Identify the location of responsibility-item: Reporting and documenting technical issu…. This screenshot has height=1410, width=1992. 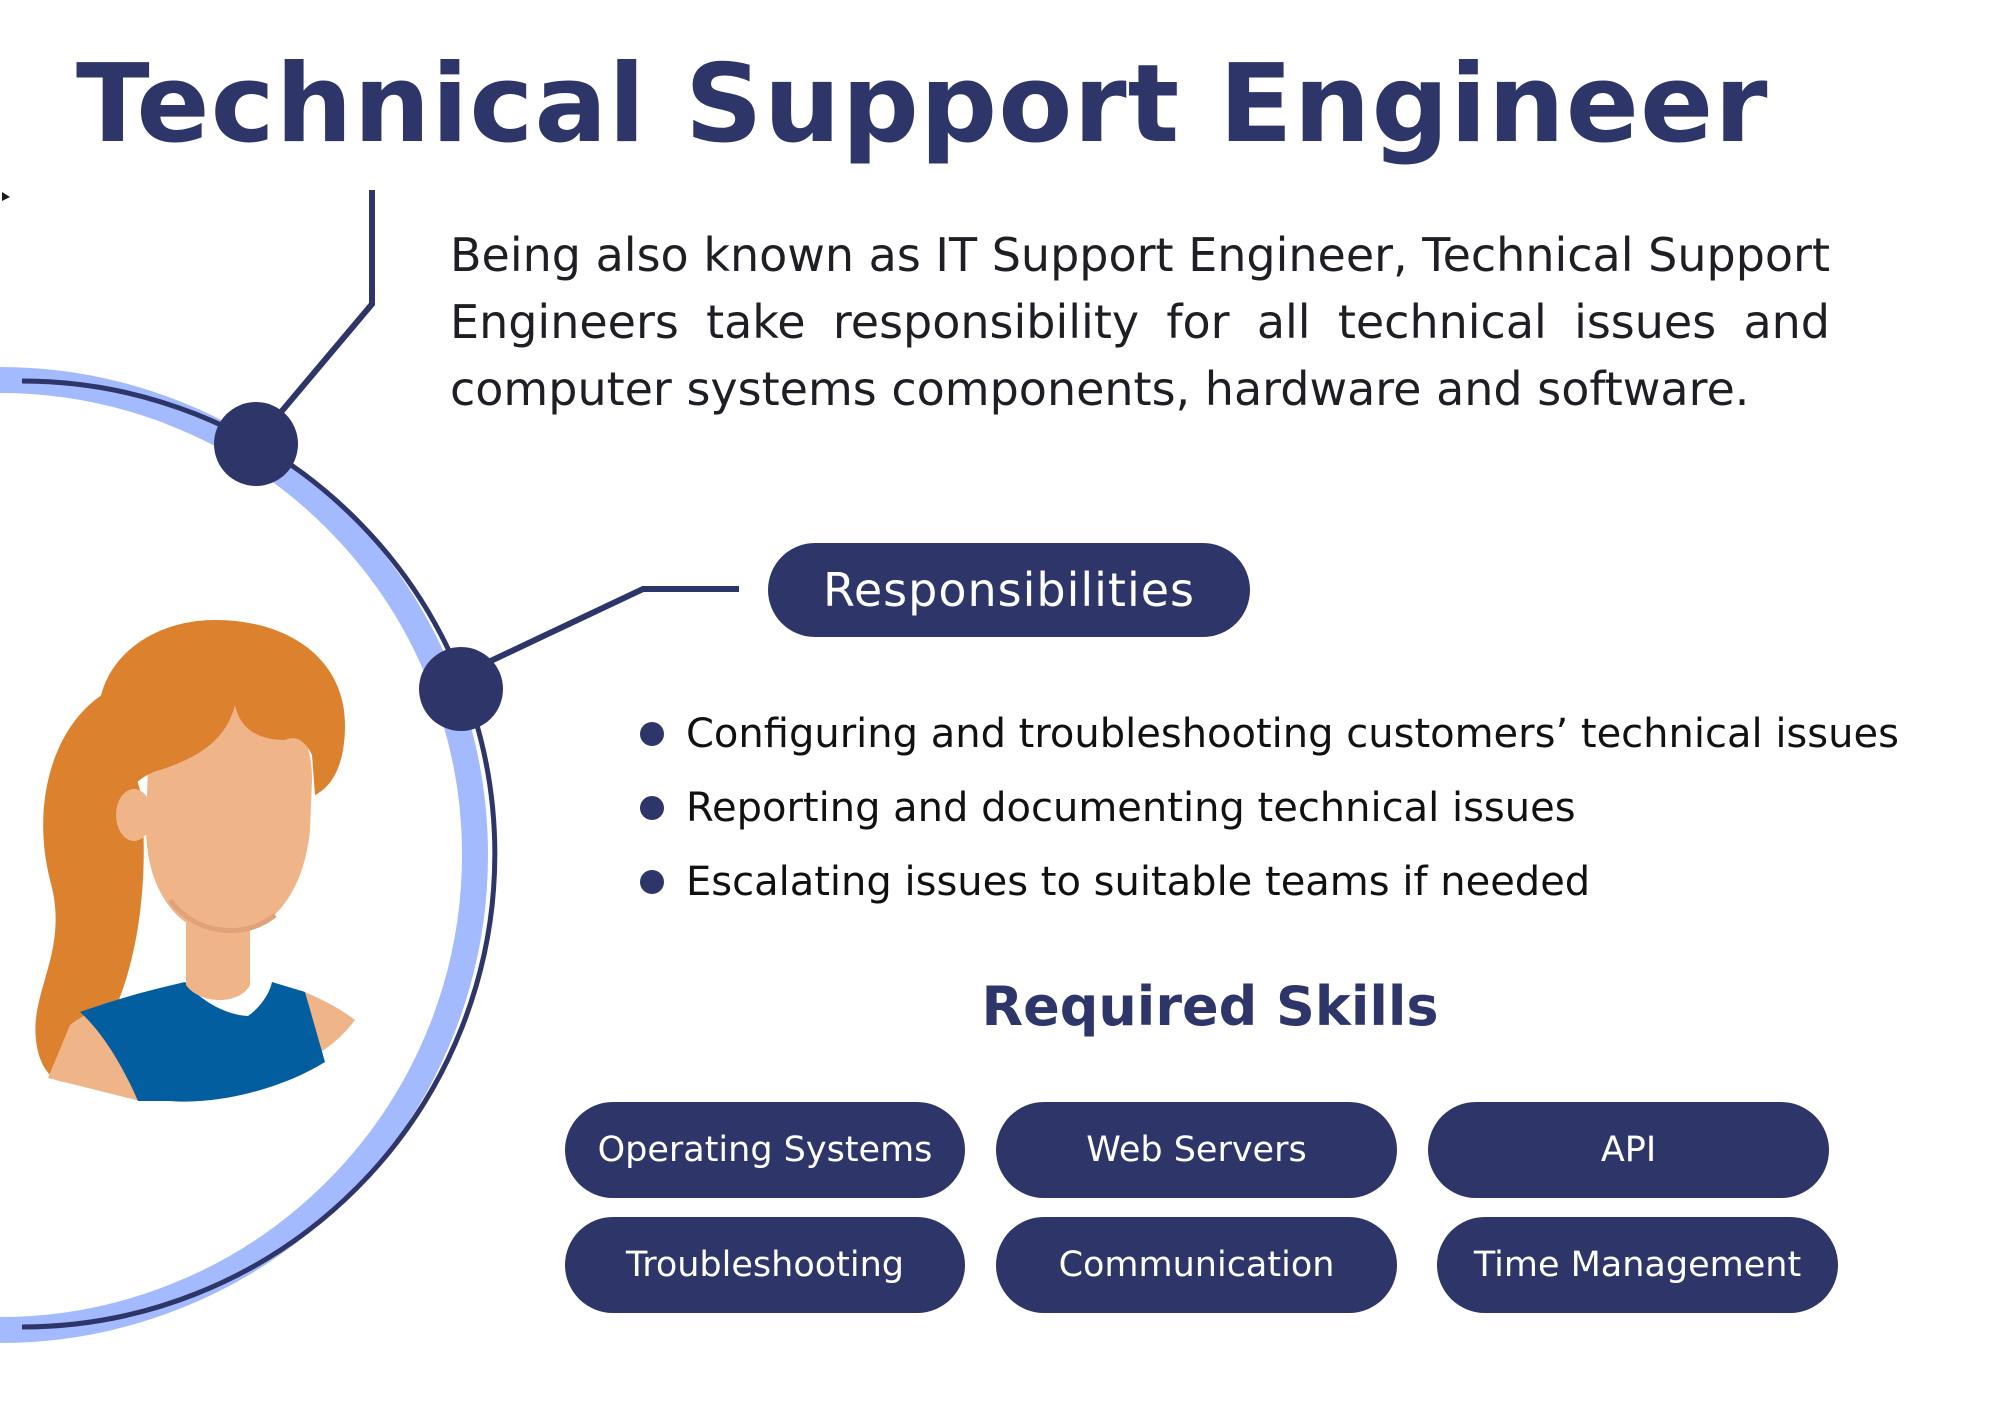
(1269, 808).